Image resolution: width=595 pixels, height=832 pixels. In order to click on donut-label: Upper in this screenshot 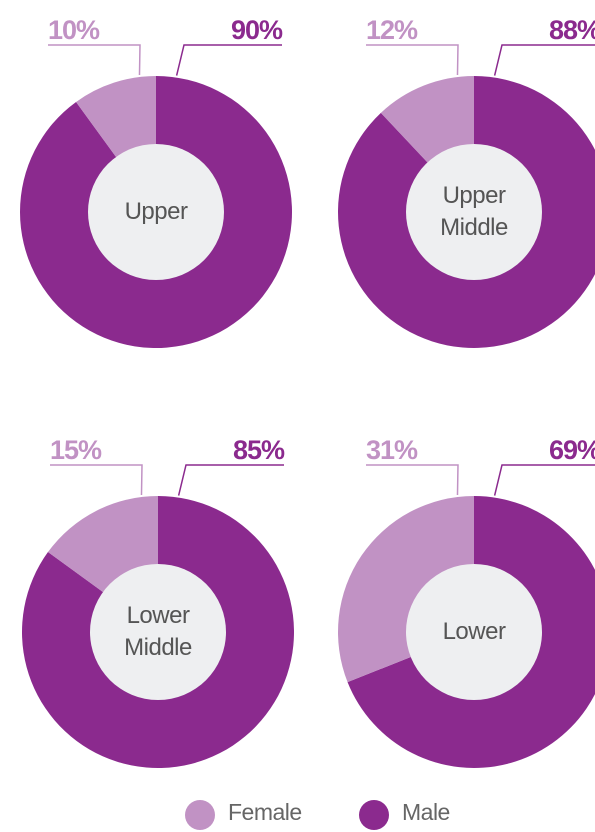, I will do `click(156, 211)`.